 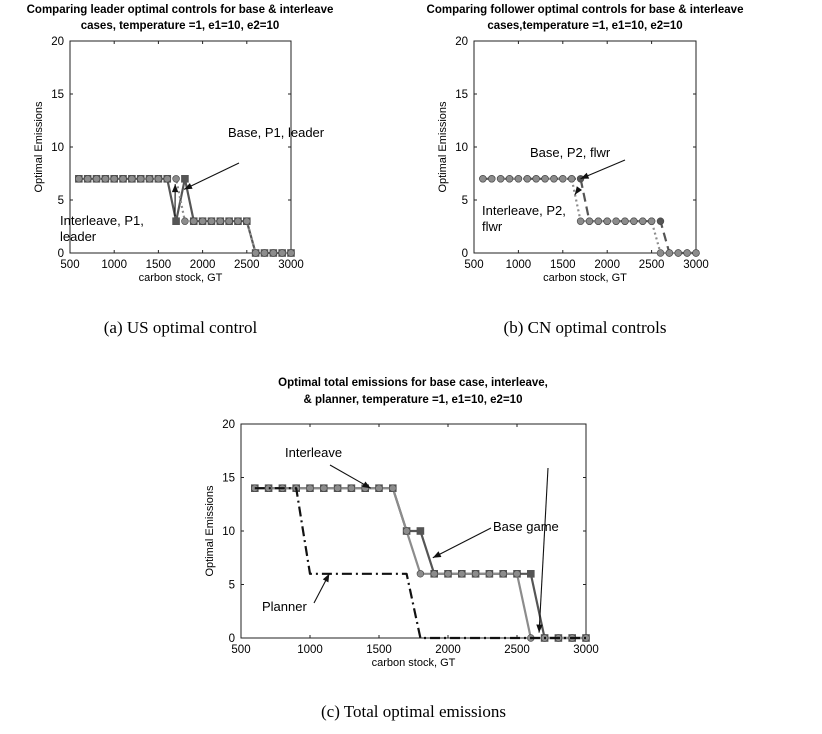 I want to click on y-tick-label: 15, so click(x=57, y=95).